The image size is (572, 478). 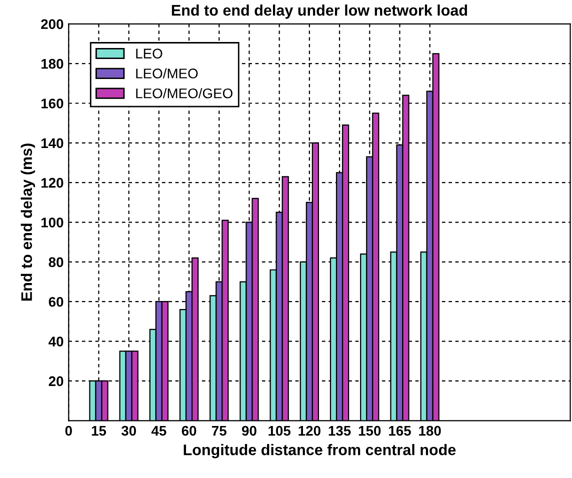 I want to click on legend-label: LEO, so click(x=149, y=53).